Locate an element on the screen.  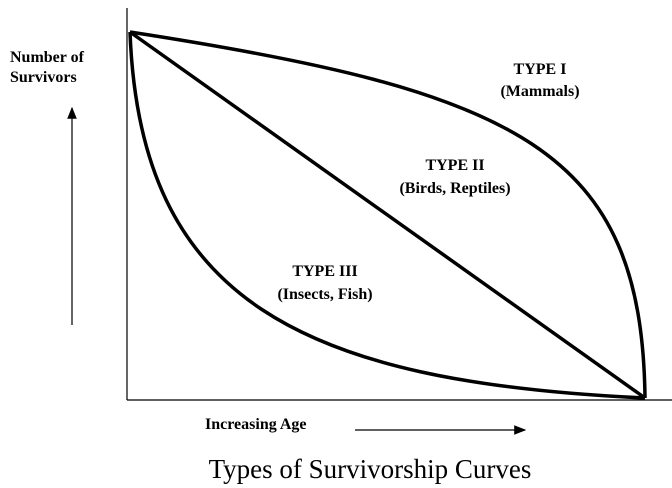
curve-label: TYPE I is located at coordinates (540, 69).